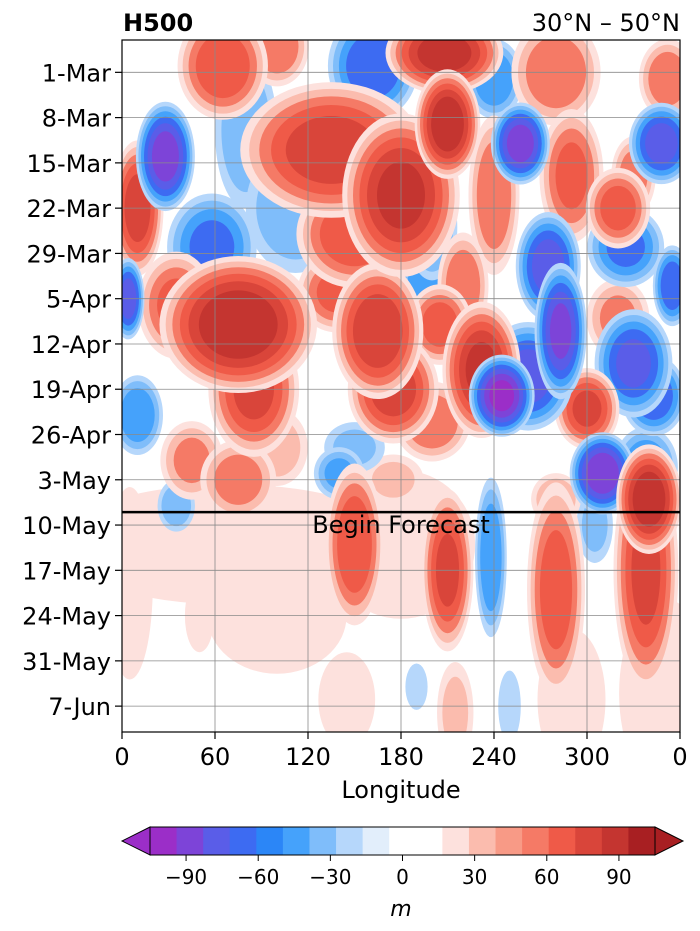 The image size is (700, 931). Describe the element at coordinates (69, 254) in the screenshot. I see `y-tick-label: 29-Mar` at that location.